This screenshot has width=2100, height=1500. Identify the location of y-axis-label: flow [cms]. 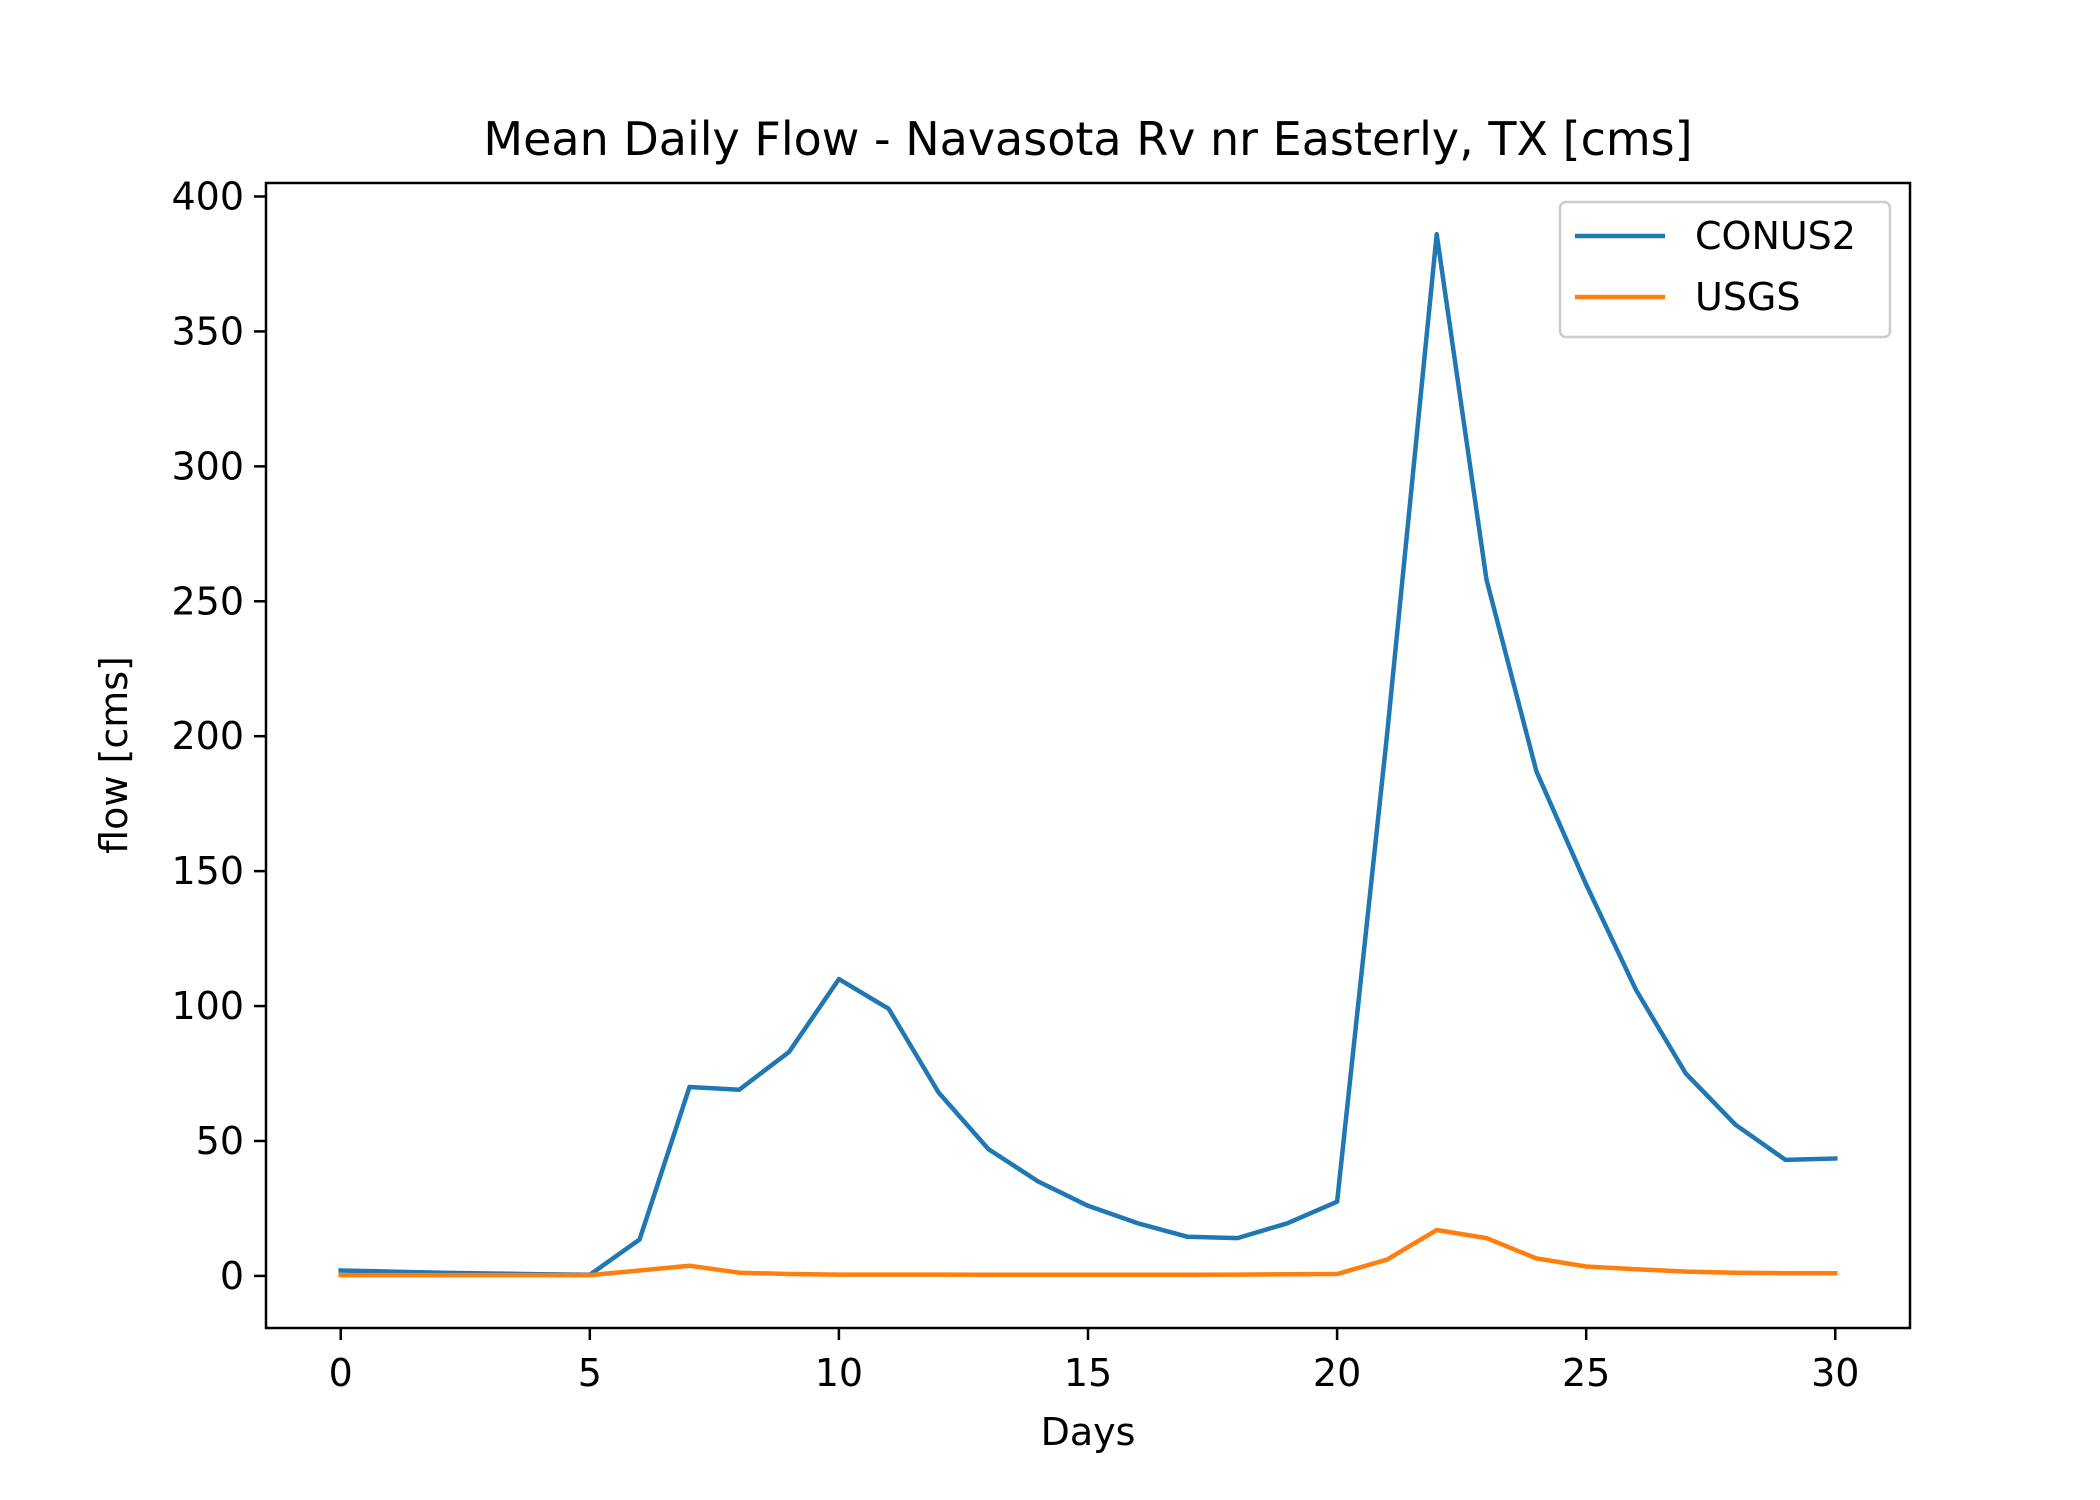
(114, 755).